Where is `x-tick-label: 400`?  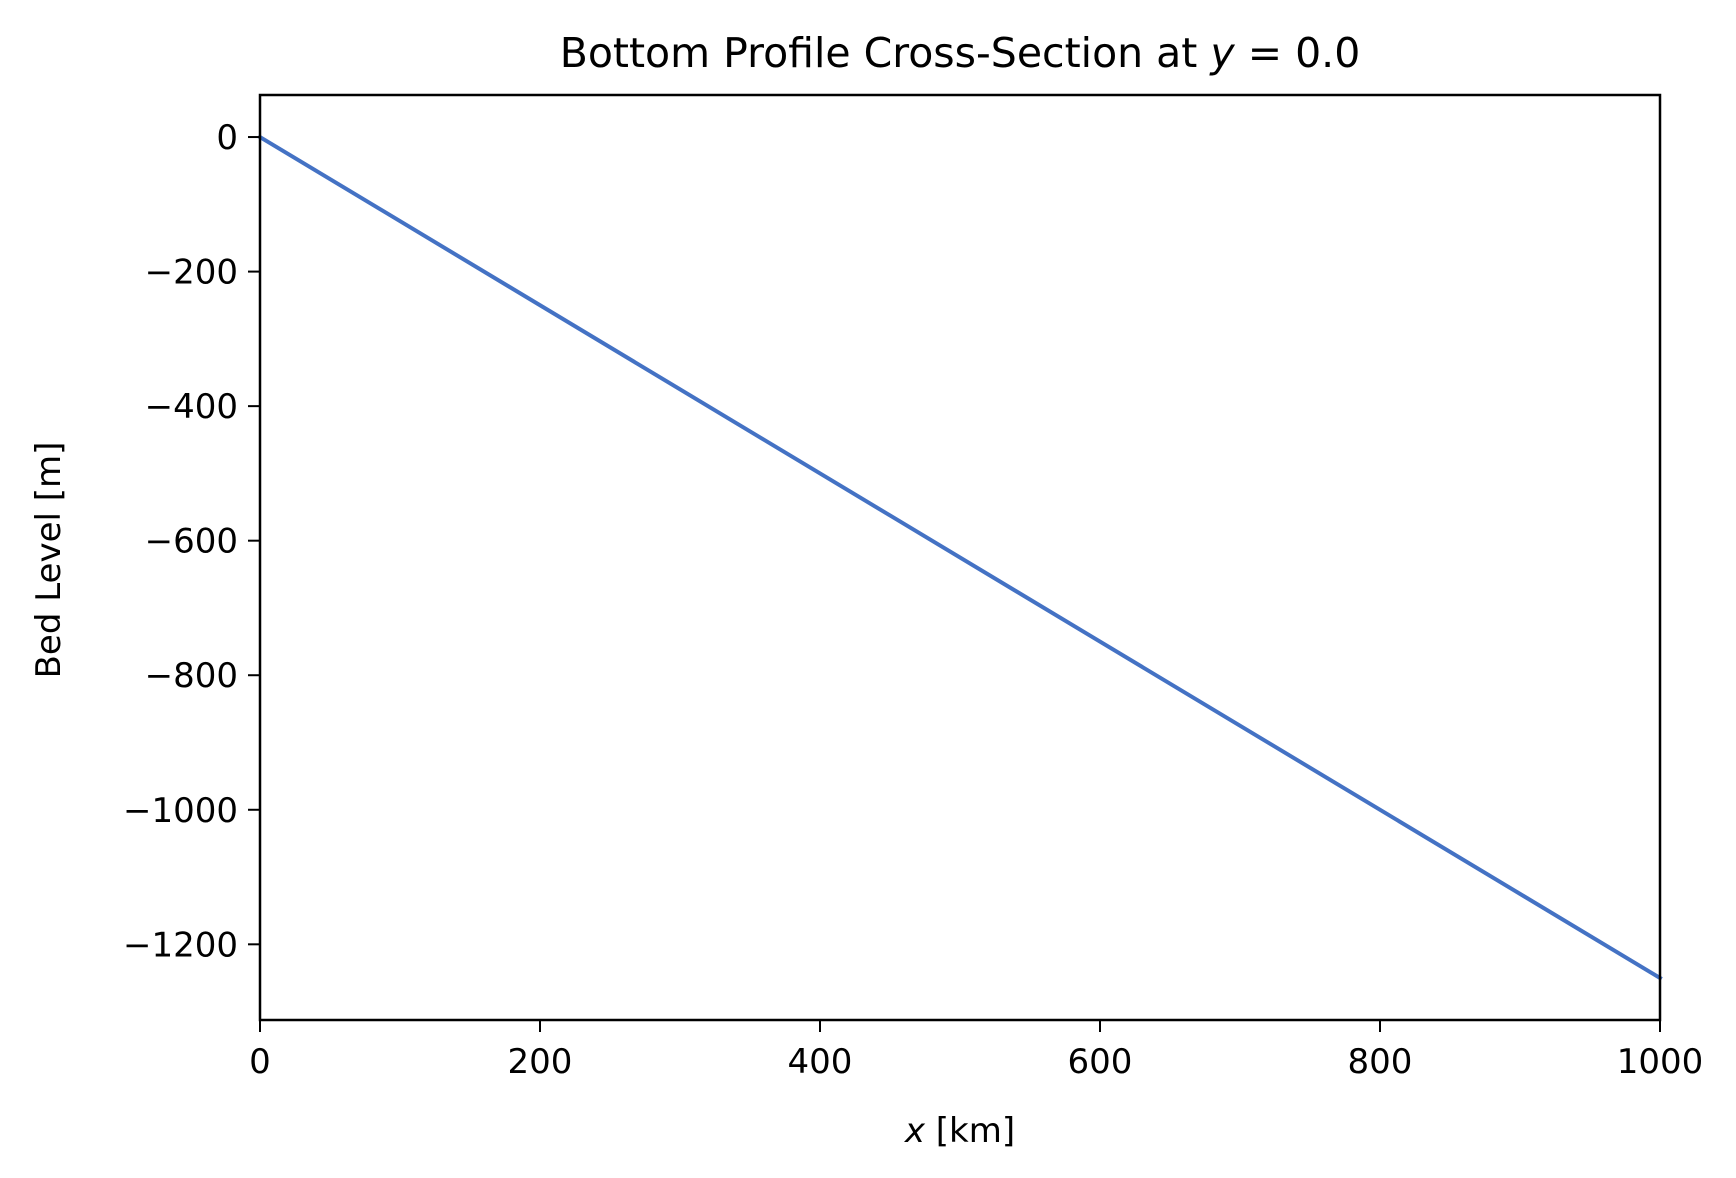
x-tick-label: 400 is located at coordinates (820, 1062).